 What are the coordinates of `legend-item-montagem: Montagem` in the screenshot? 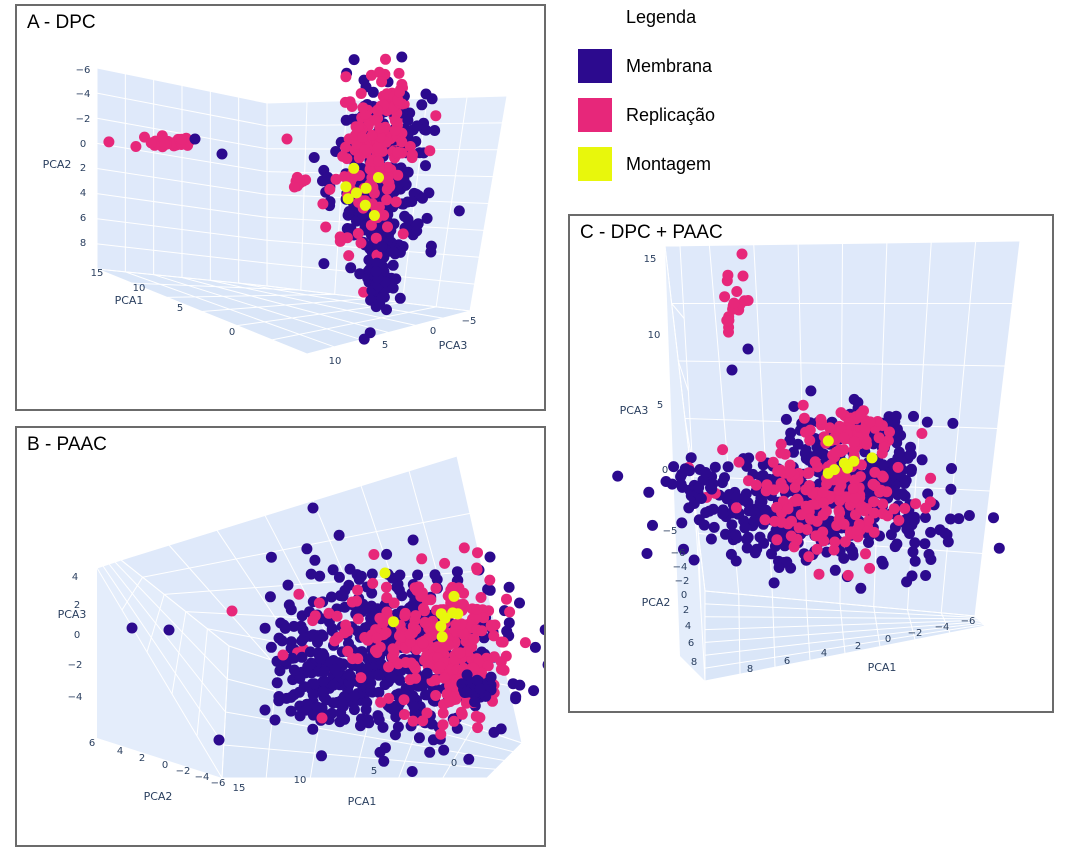 It's located at (698, 164).